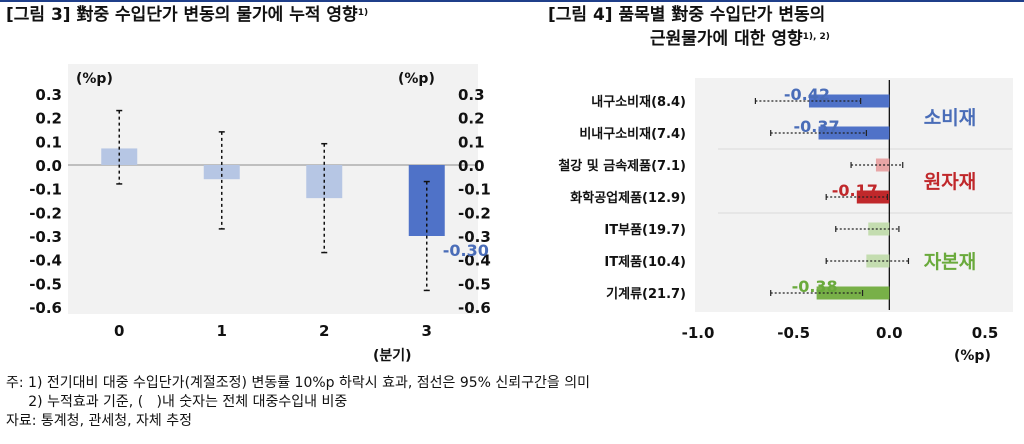 The width and height of the screenshot is (1024, 444). I want to click on y-tick-label-left: -0.3, so click(45, 237).